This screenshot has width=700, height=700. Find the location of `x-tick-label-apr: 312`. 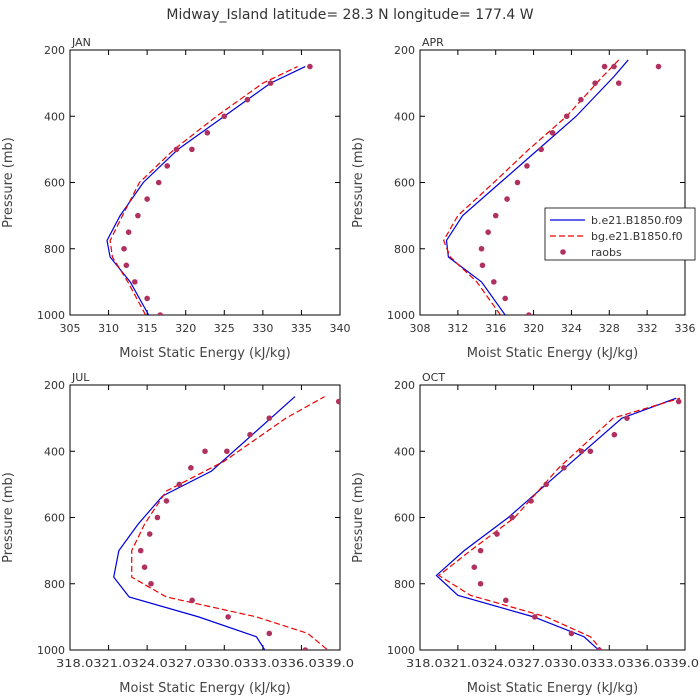

x-tick-label-apr: 312 is located at coordinates (457, 328).